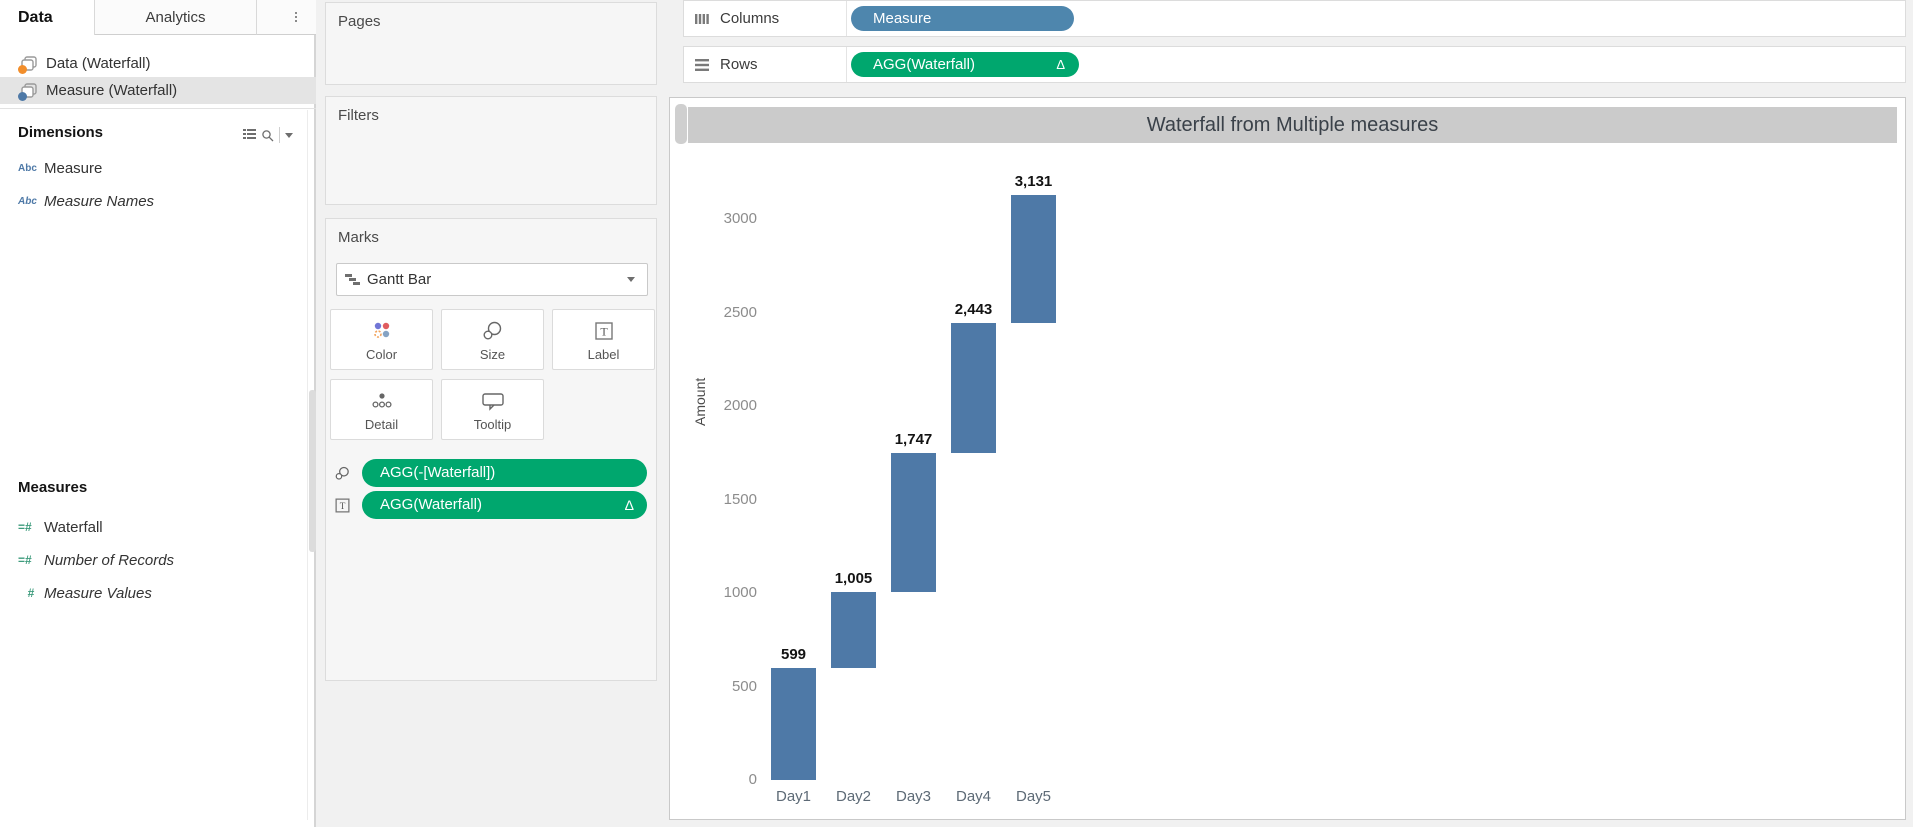 The height and width of the screenshot is (827, 1913). Describe the element at coordinates (73, 527) in the screenshot. I see `field-label: Waterfall` at that location.